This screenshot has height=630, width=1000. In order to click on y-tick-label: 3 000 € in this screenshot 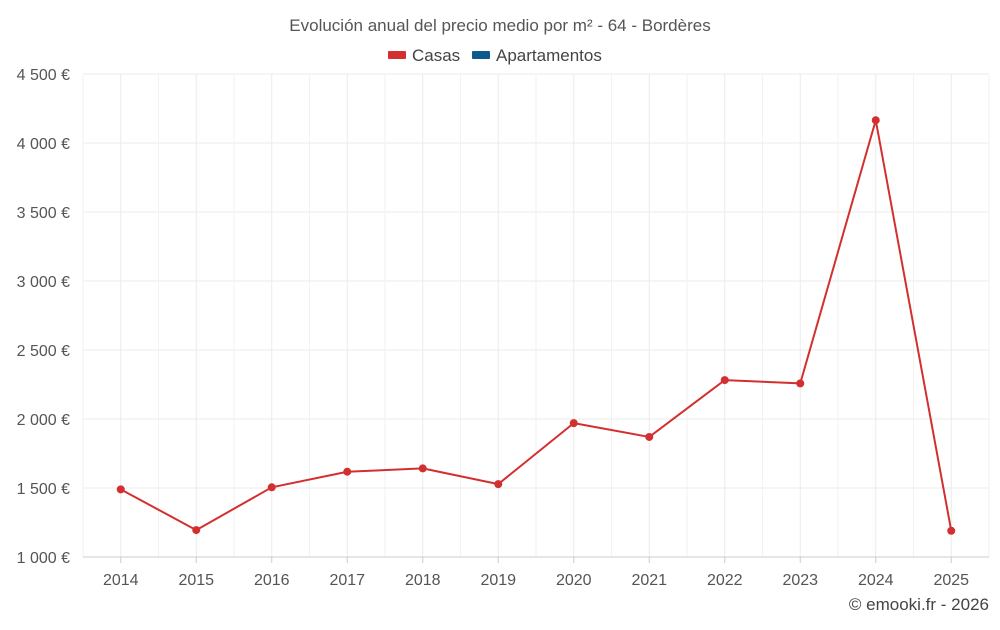, I will do `click(43, 282)`.